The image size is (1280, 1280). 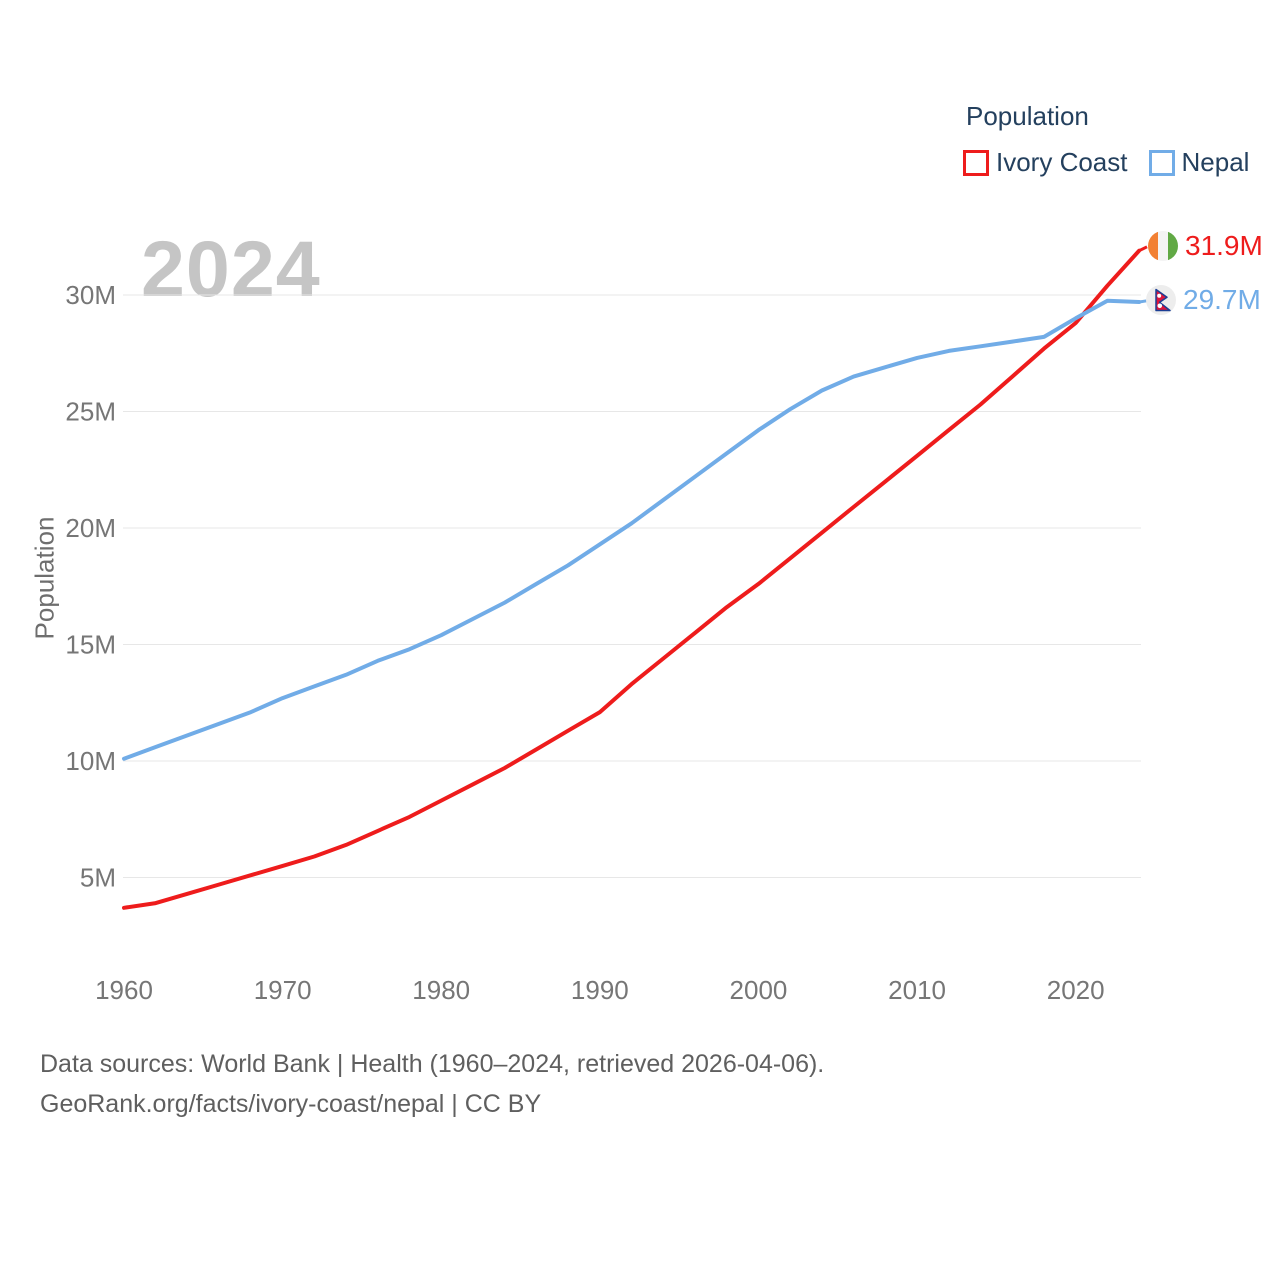 I want to click on end-value-nepal: 29.7M, so click(x=1222, y=299).